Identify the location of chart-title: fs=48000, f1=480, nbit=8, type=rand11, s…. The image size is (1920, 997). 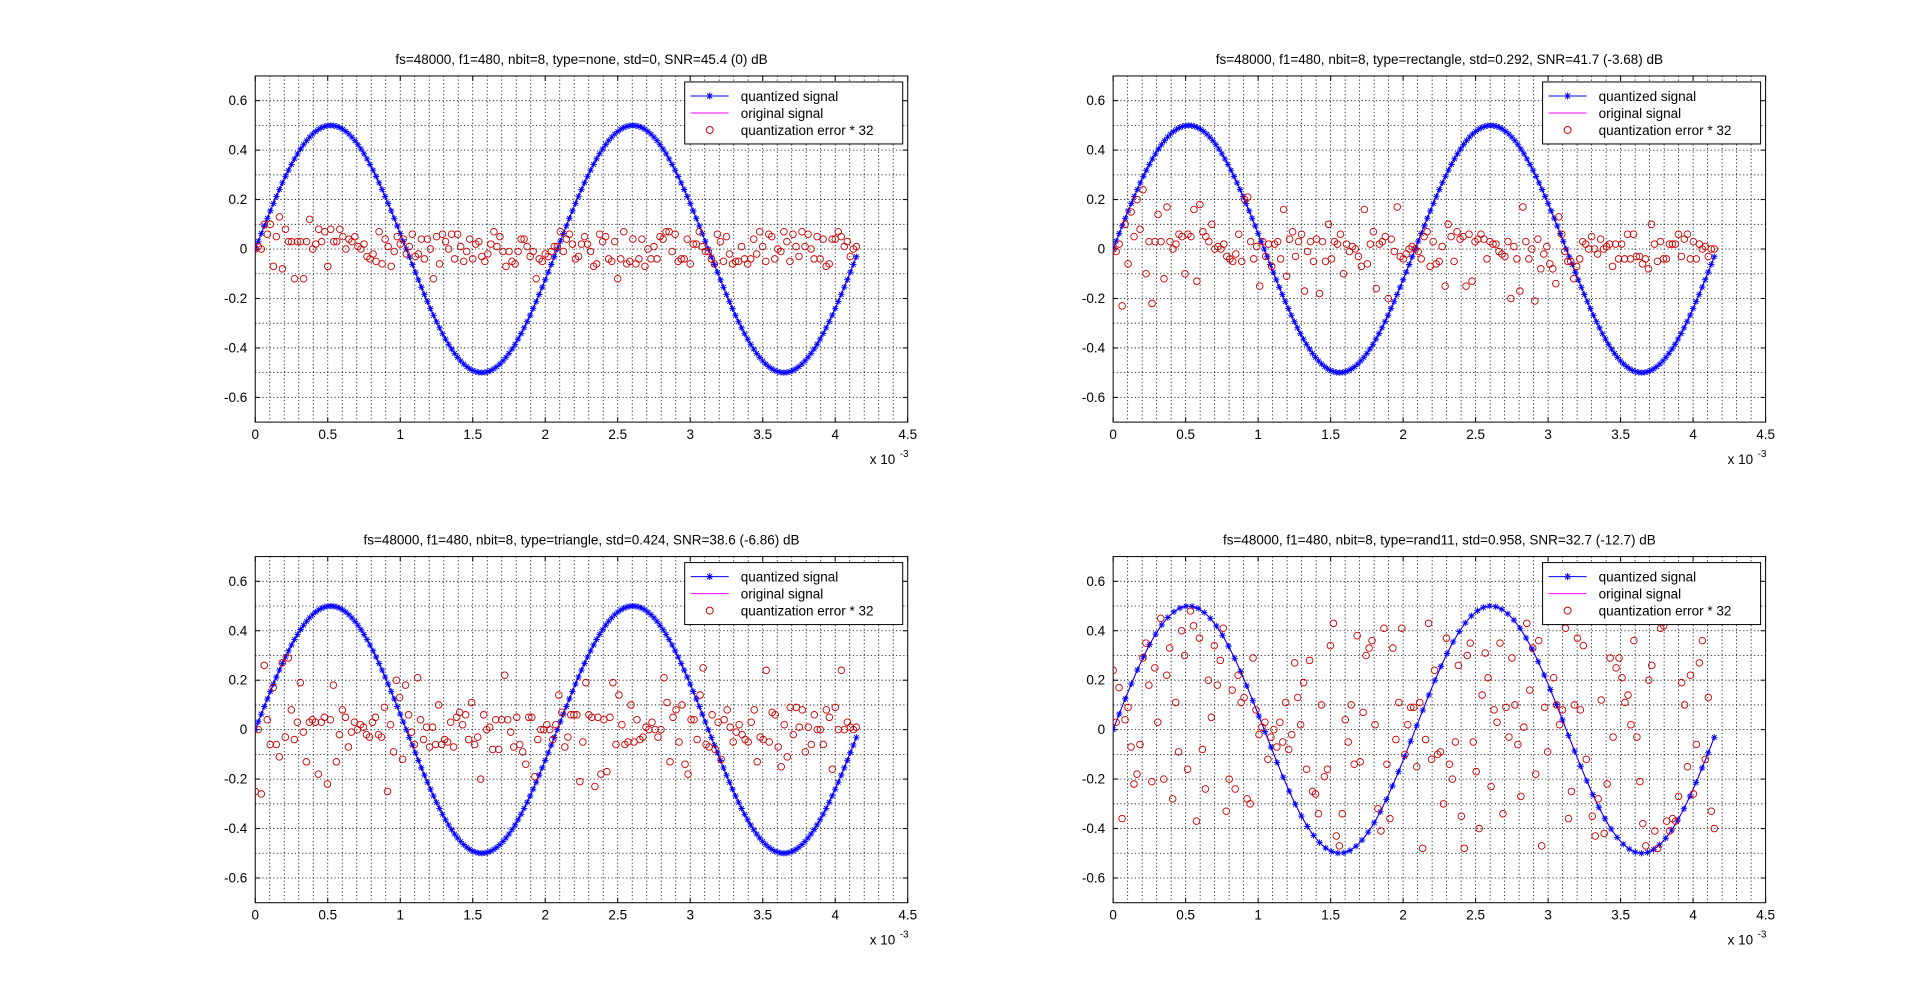
(1439, 540).